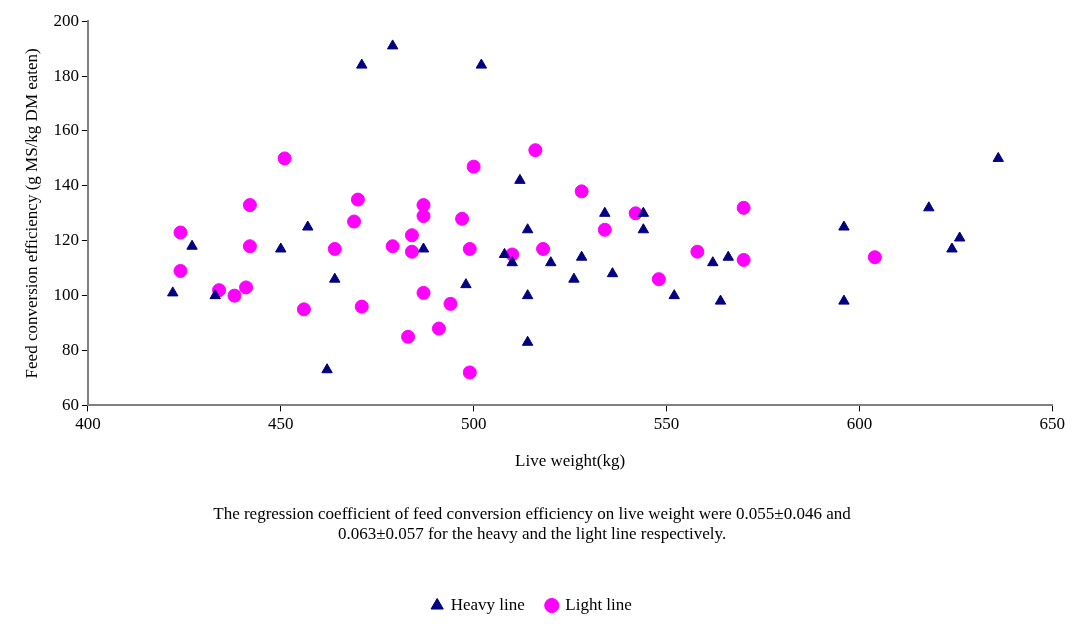 This screenshot has height=630, width=1077. I want to click on y-tick-label: 160, so click(66, 130).